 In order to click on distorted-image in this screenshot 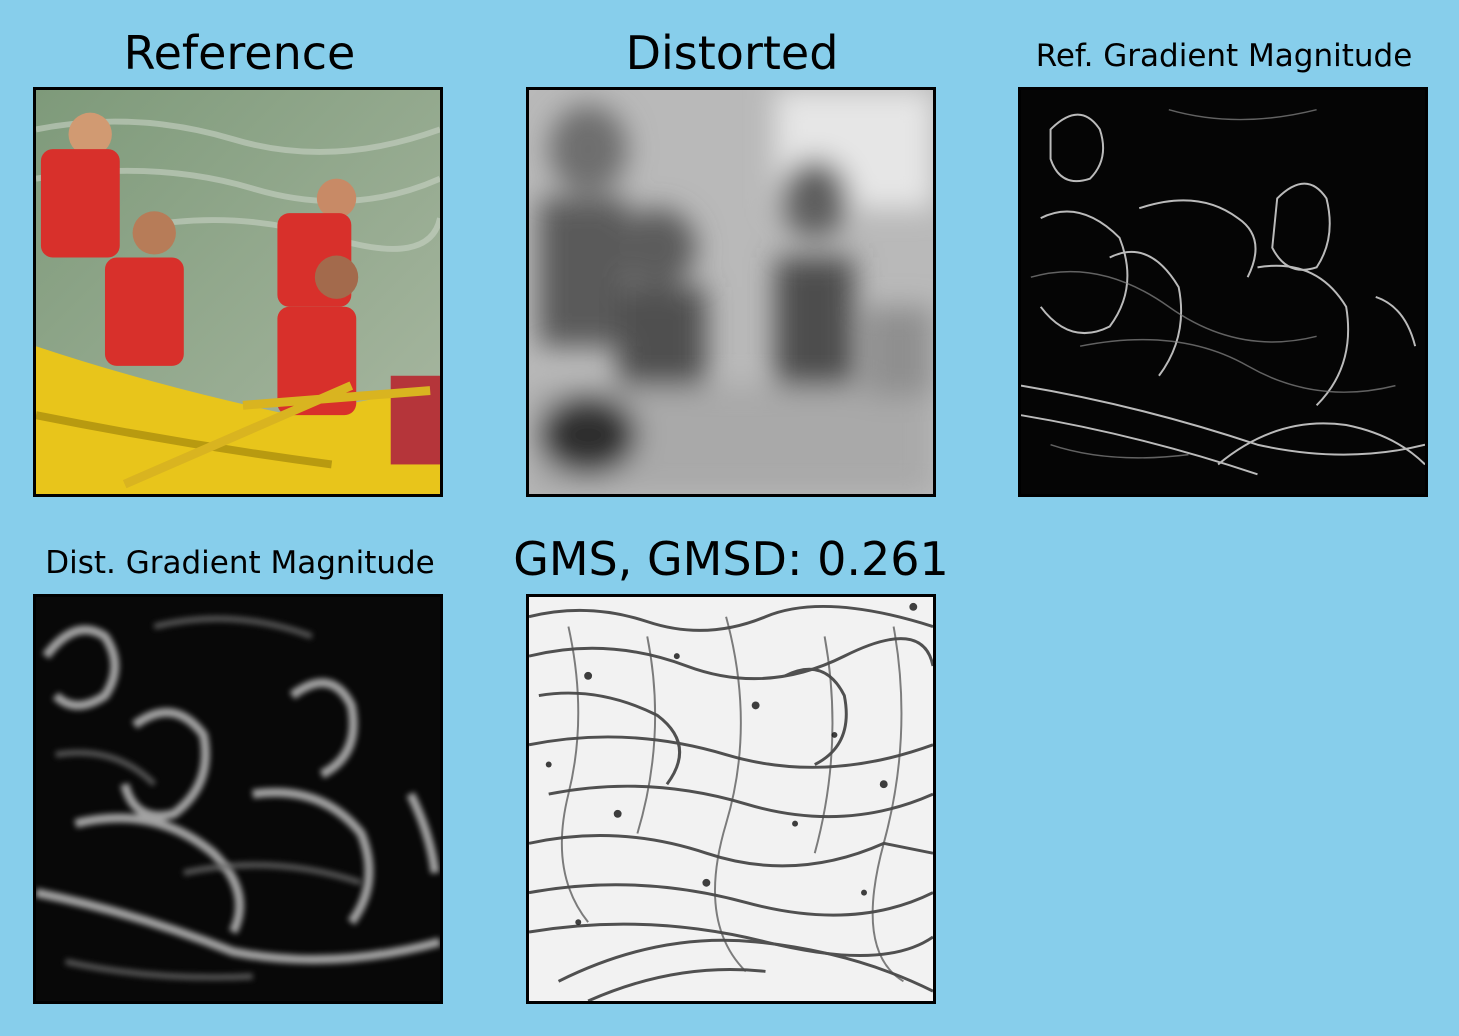, I will do `click(731, 292)`.